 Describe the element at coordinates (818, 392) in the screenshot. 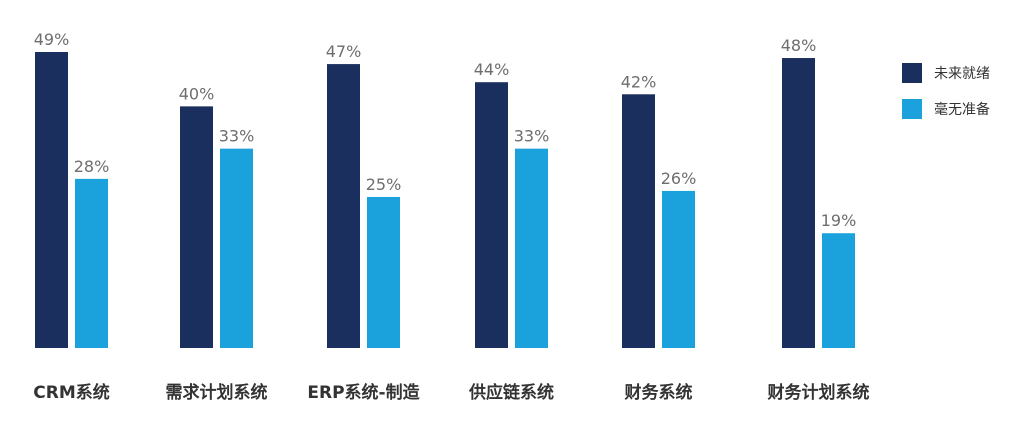

I see `category-label-5: 财务计划系统` at that location.